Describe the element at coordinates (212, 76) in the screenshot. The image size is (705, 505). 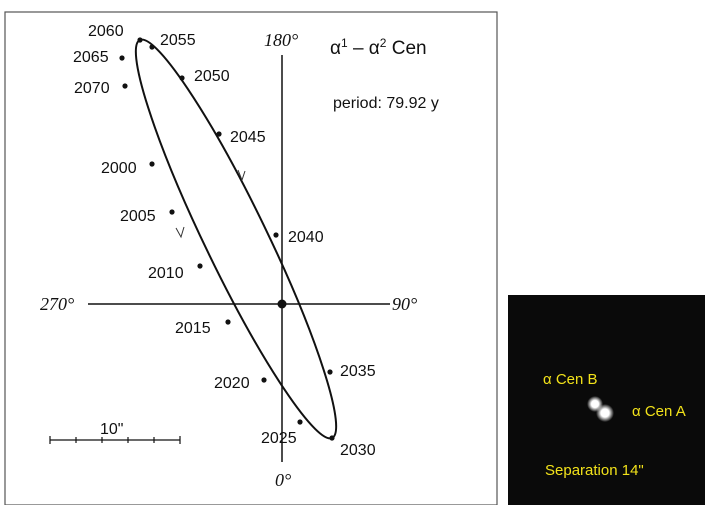
I see `year-label: 2050` at that location.